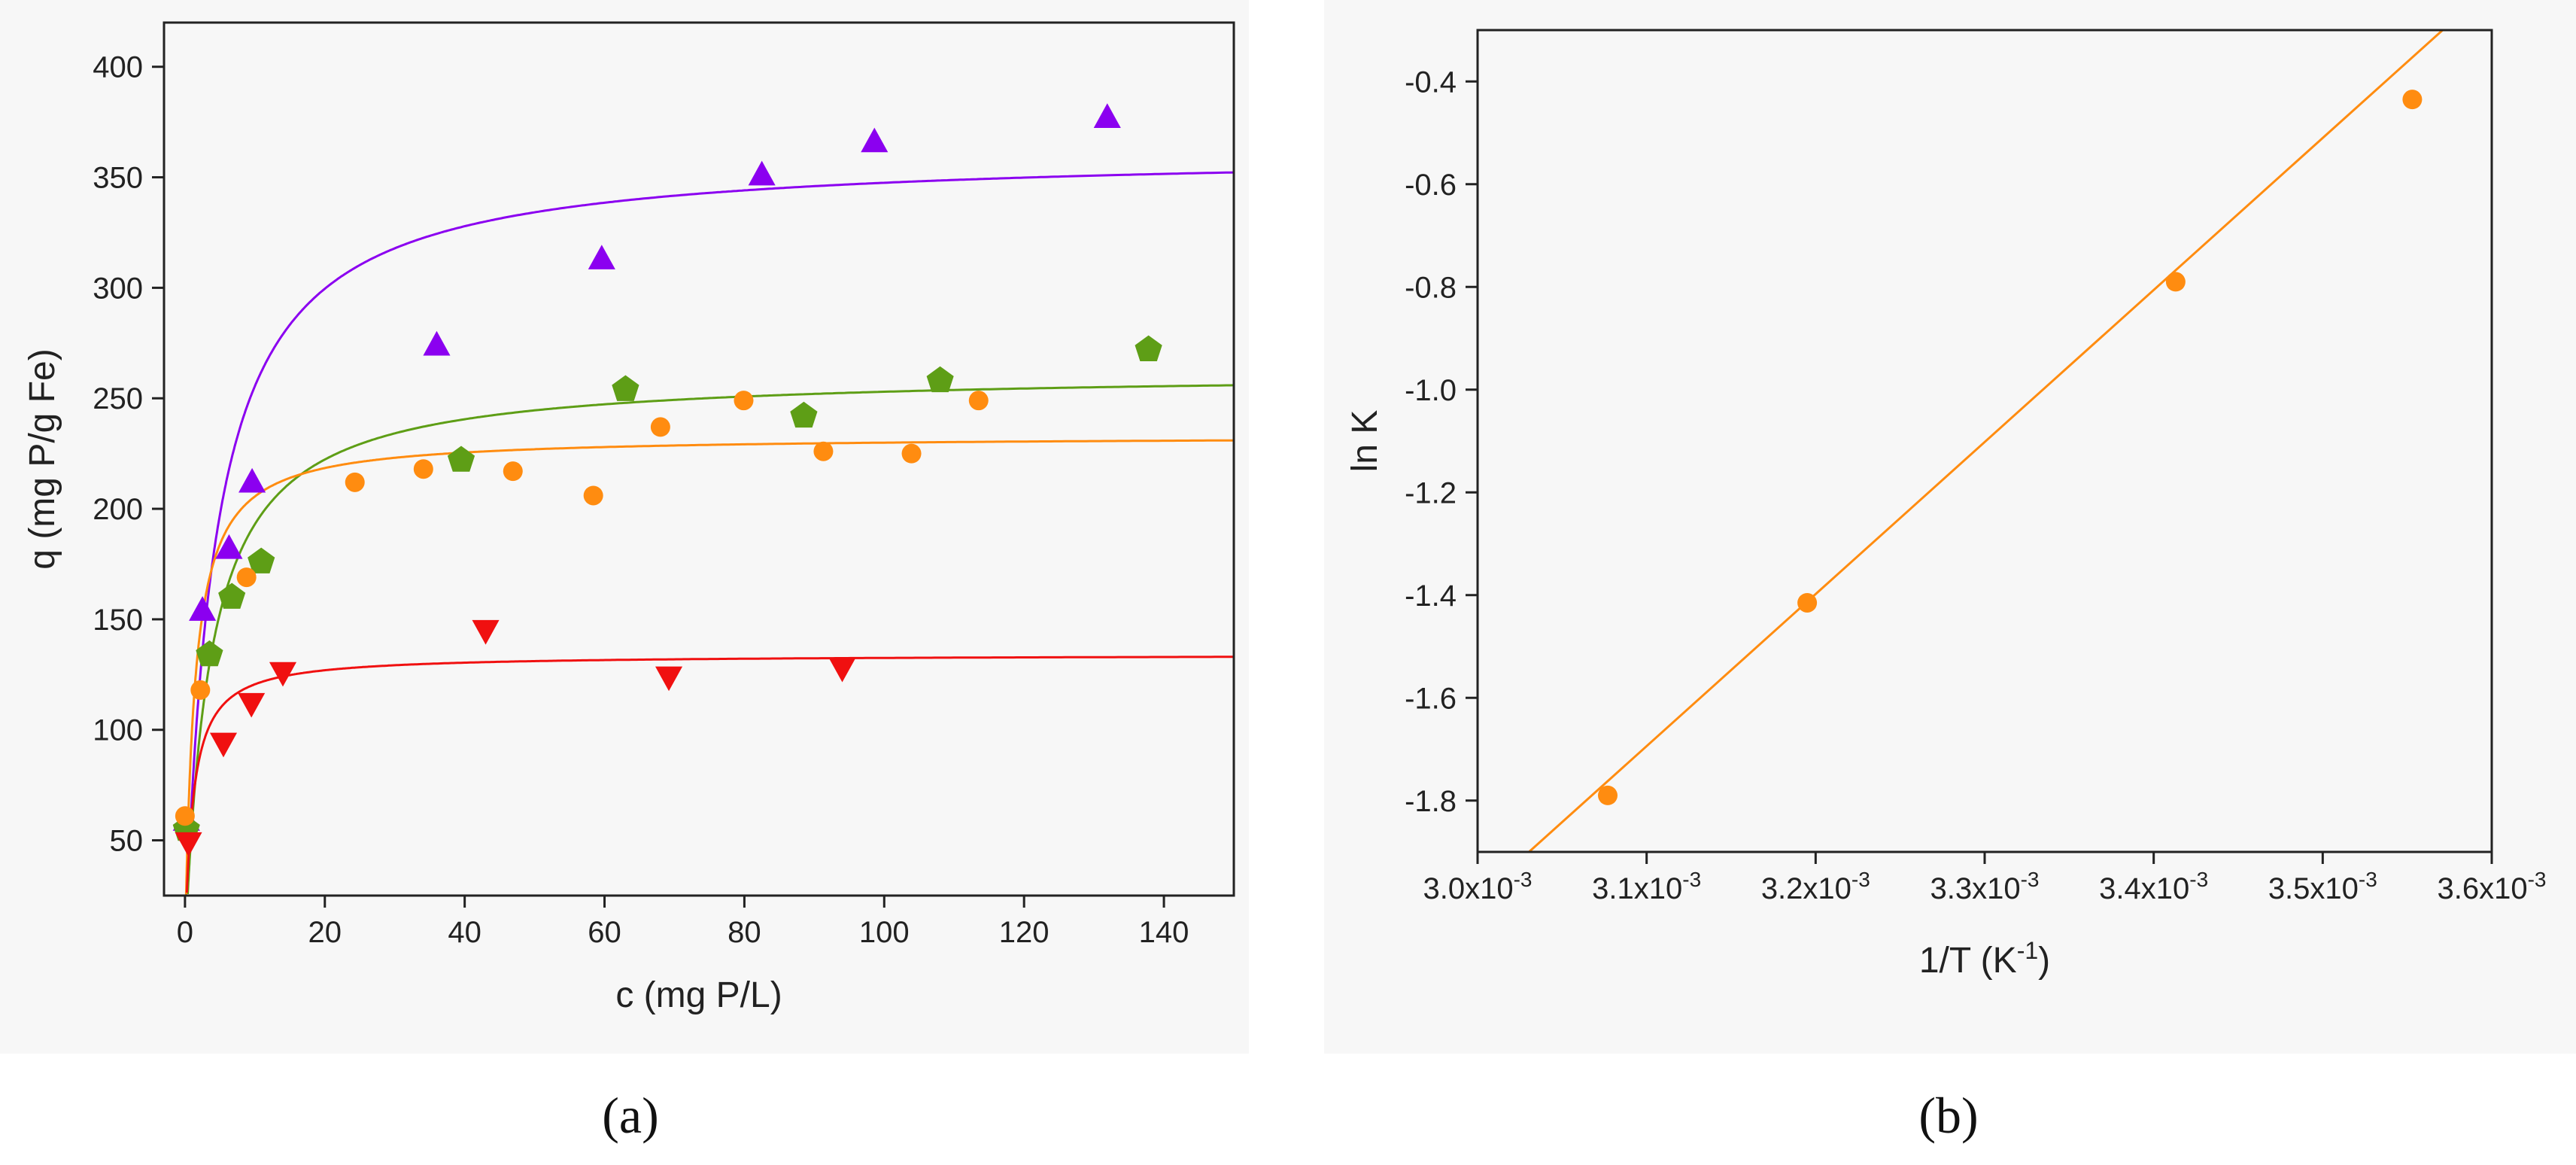 The width and height of the screenshot is (2576, 1165). Describe the element at coordinates (1431, 801) in the screenshot. I see `y-tick-label: -1.8` at that location.